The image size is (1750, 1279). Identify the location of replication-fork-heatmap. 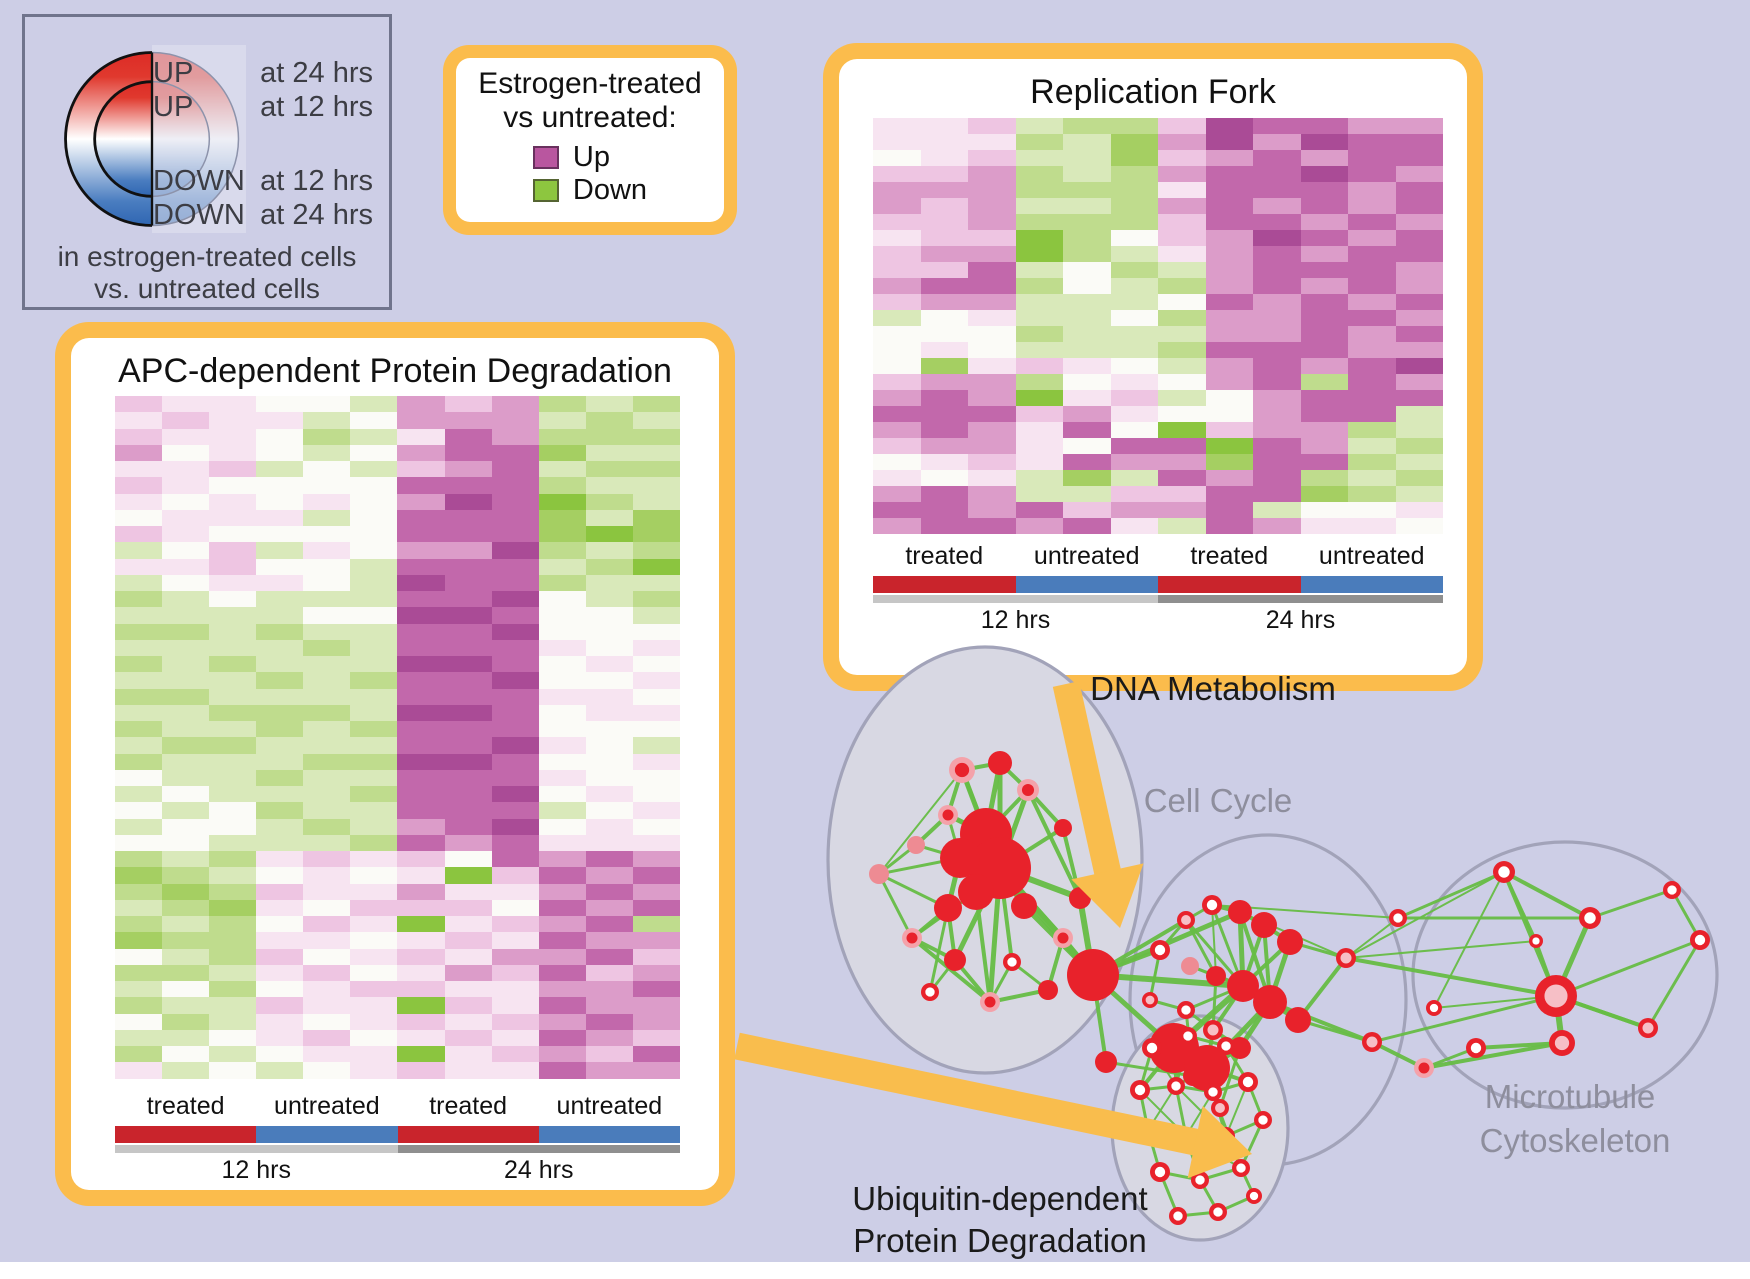
(1158, 326).